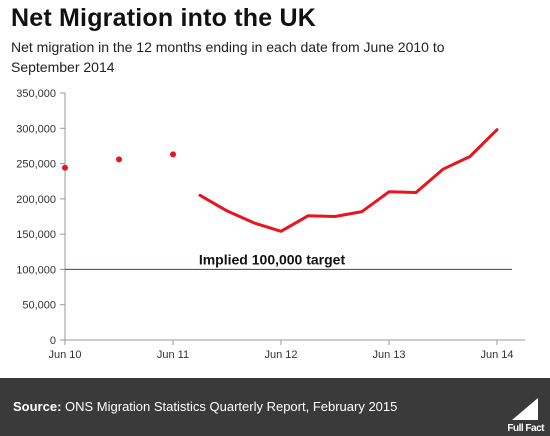  What do you see at coordinates (525, 409) in the screenshot?
I see `full-fact-logo-icon` at bounding box center [525, 409].